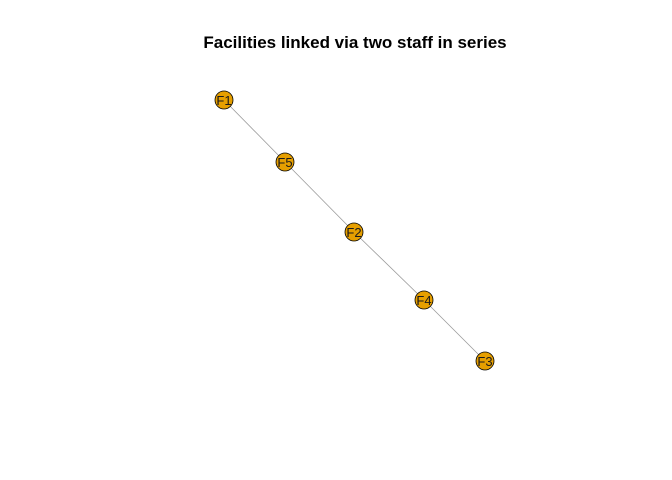 This screenshot has width=672, height=480. I want to click on node-label: F1, so click(223, 100).